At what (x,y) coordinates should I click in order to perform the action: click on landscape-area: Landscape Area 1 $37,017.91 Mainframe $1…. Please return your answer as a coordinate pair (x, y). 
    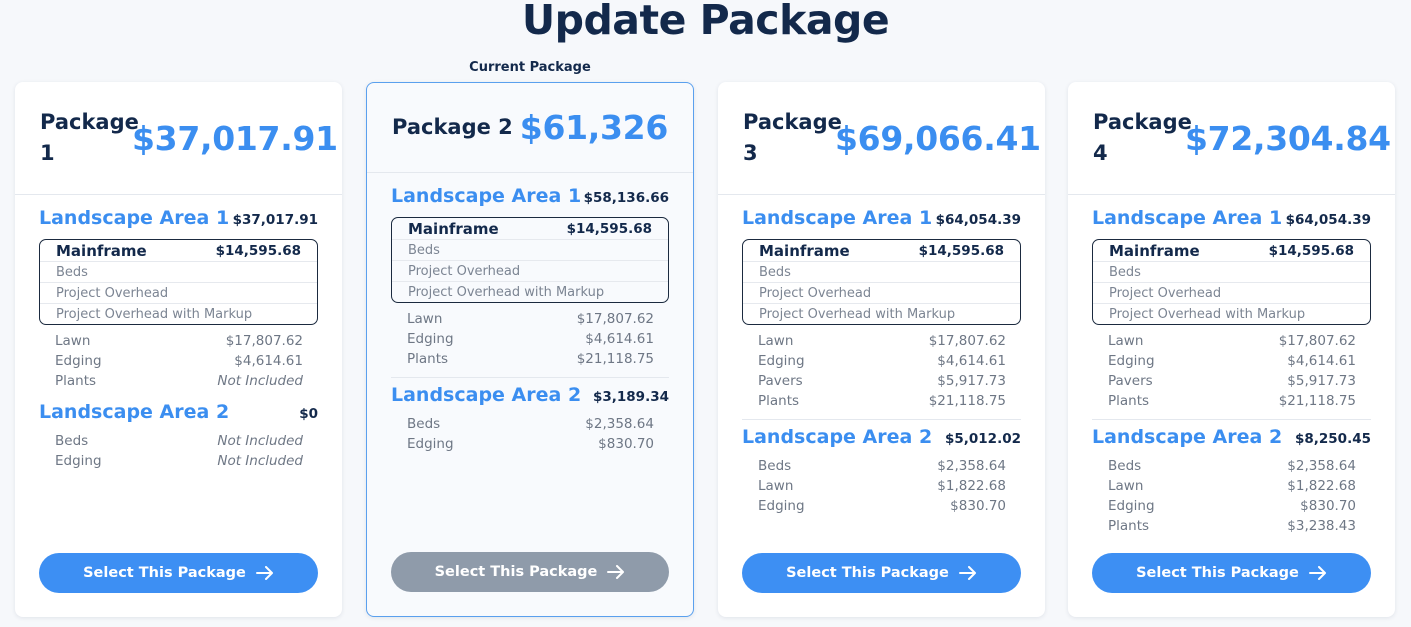
    Looking at the image, I should click on (178, 303).